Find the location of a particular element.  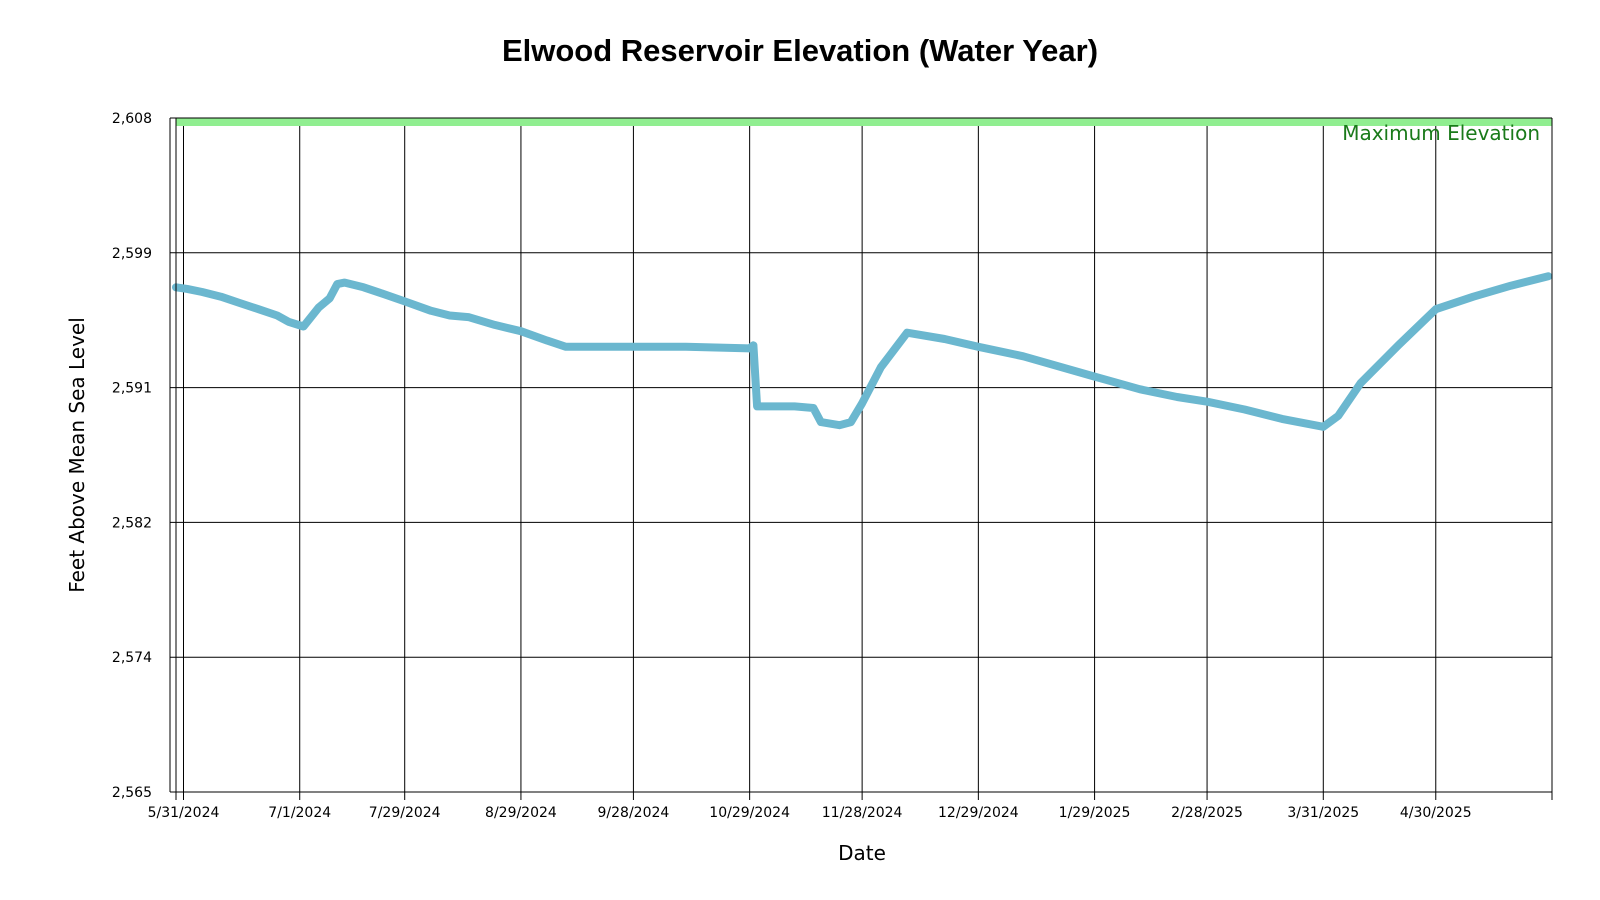

x-tick-label: 7/1/2024 is located at coordinates (299, 813).